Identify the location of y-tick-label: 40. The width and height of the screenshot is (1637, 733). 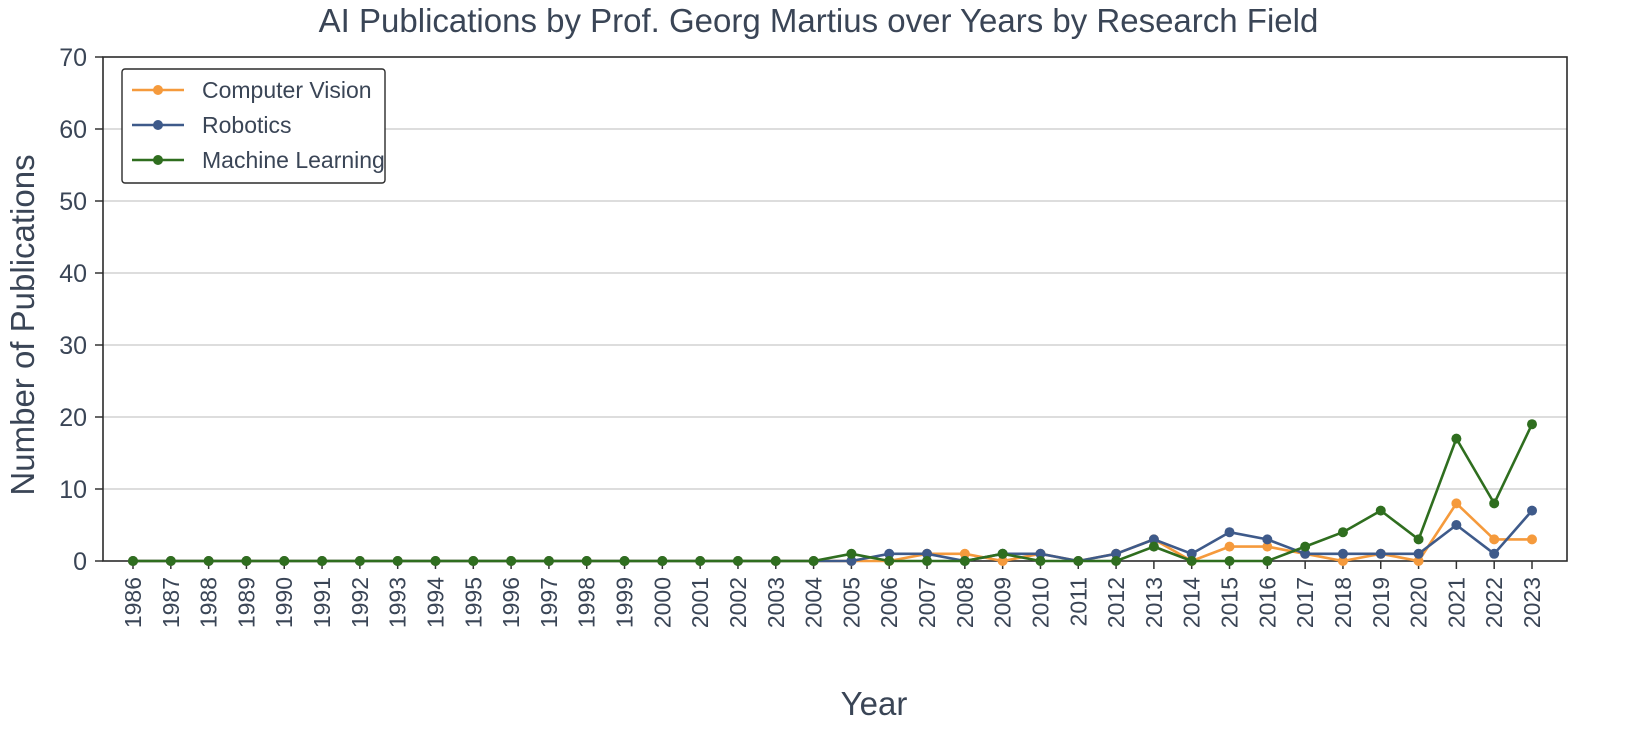
(73, 274).